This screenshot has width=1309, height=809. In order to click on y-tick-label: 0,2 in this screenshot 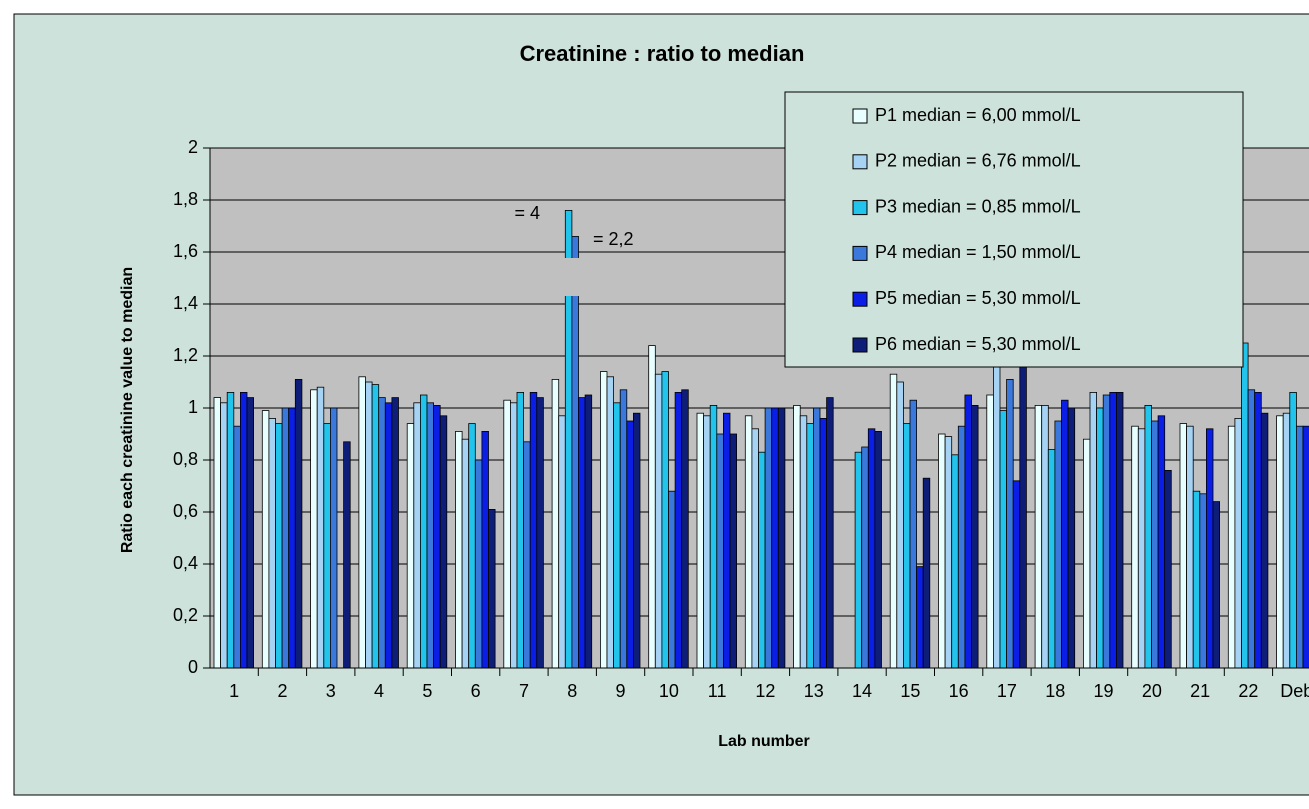, I will do `click(185, 615)`.